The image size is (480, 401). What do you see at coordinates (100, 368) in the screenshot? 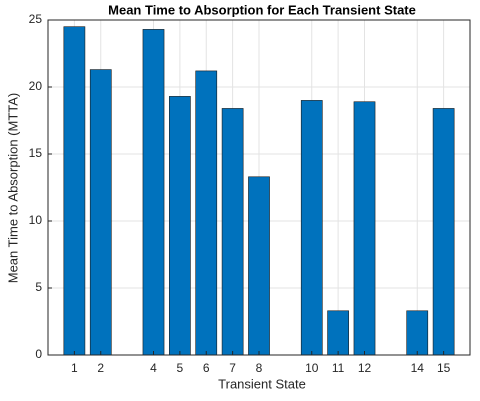
I see `x-tick-label: 2` at bounding box center [100, 368].